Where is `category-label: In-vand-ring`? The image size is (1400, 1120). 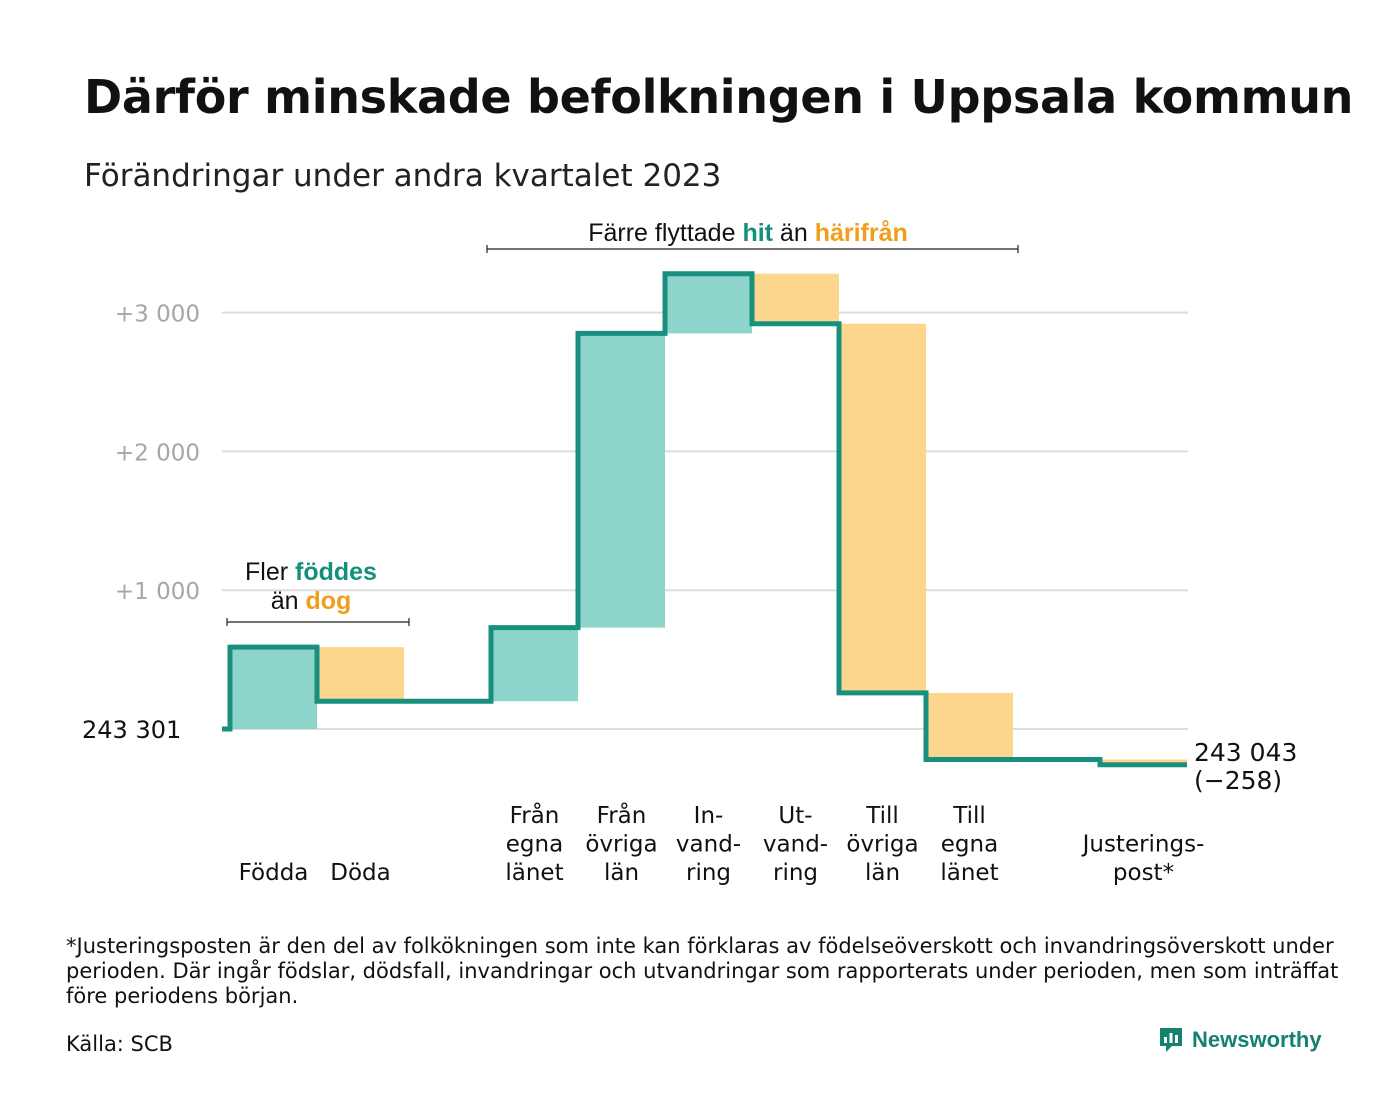
category-label: In-vand-ring is located at coordinates (708, 844).